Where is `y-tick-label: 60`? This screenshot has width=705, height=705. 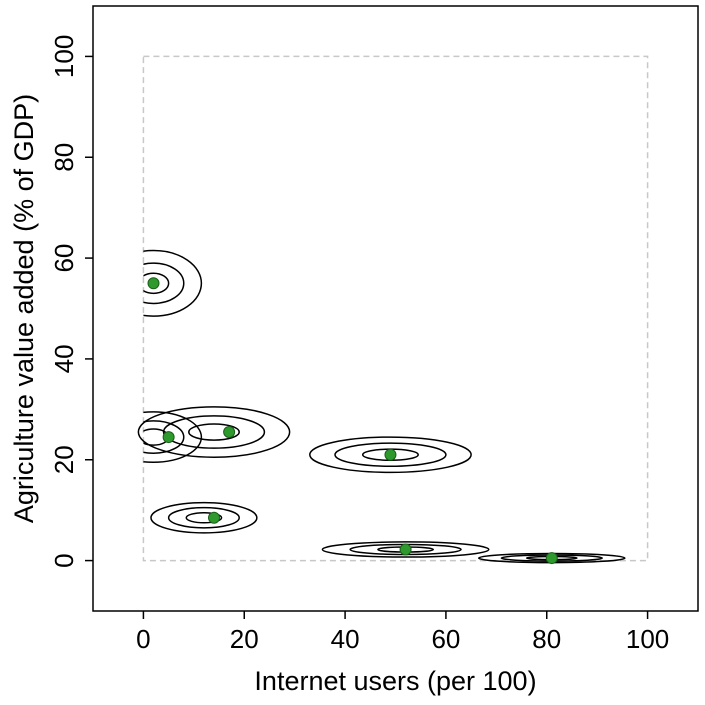
y-tick-label: 60 is located at coordinates (64, 258).